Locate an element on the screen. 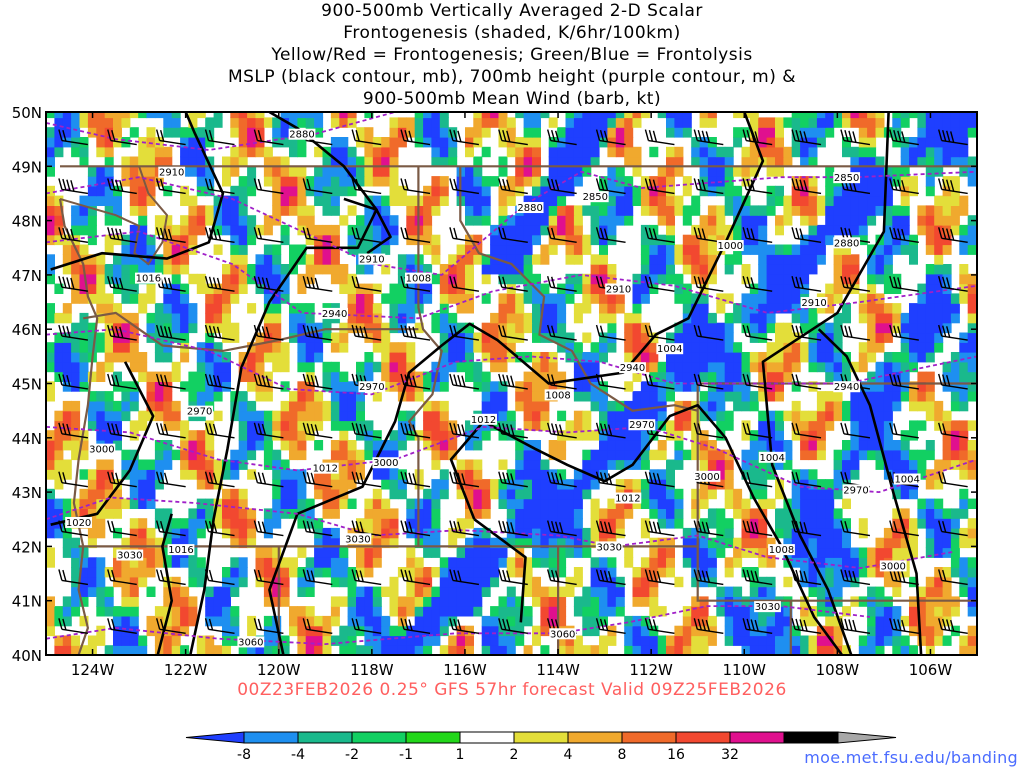 Image resolution: width=1024 pixels, height=768 pixels. height-contour-label: 2880 is located at coordinates (529, 208).